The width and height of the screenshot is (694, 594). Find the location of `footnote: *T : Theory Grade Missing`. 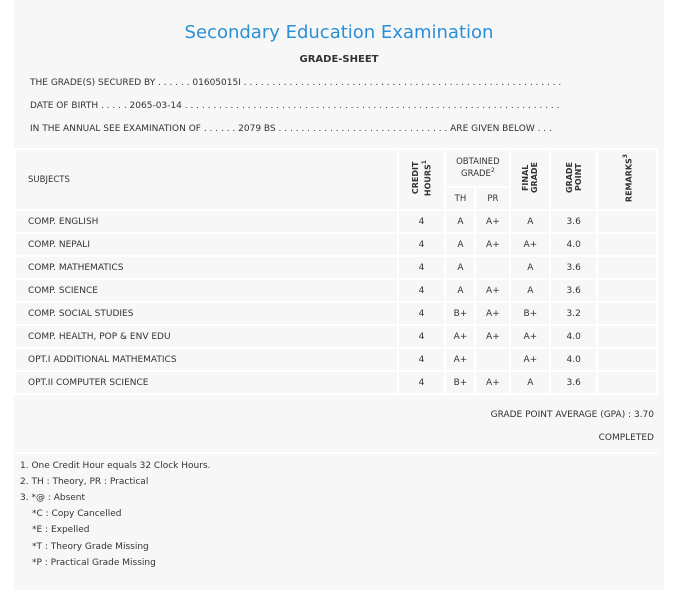

footnote: *T : Theory Grade Missing is located at coordinates (90, 547).